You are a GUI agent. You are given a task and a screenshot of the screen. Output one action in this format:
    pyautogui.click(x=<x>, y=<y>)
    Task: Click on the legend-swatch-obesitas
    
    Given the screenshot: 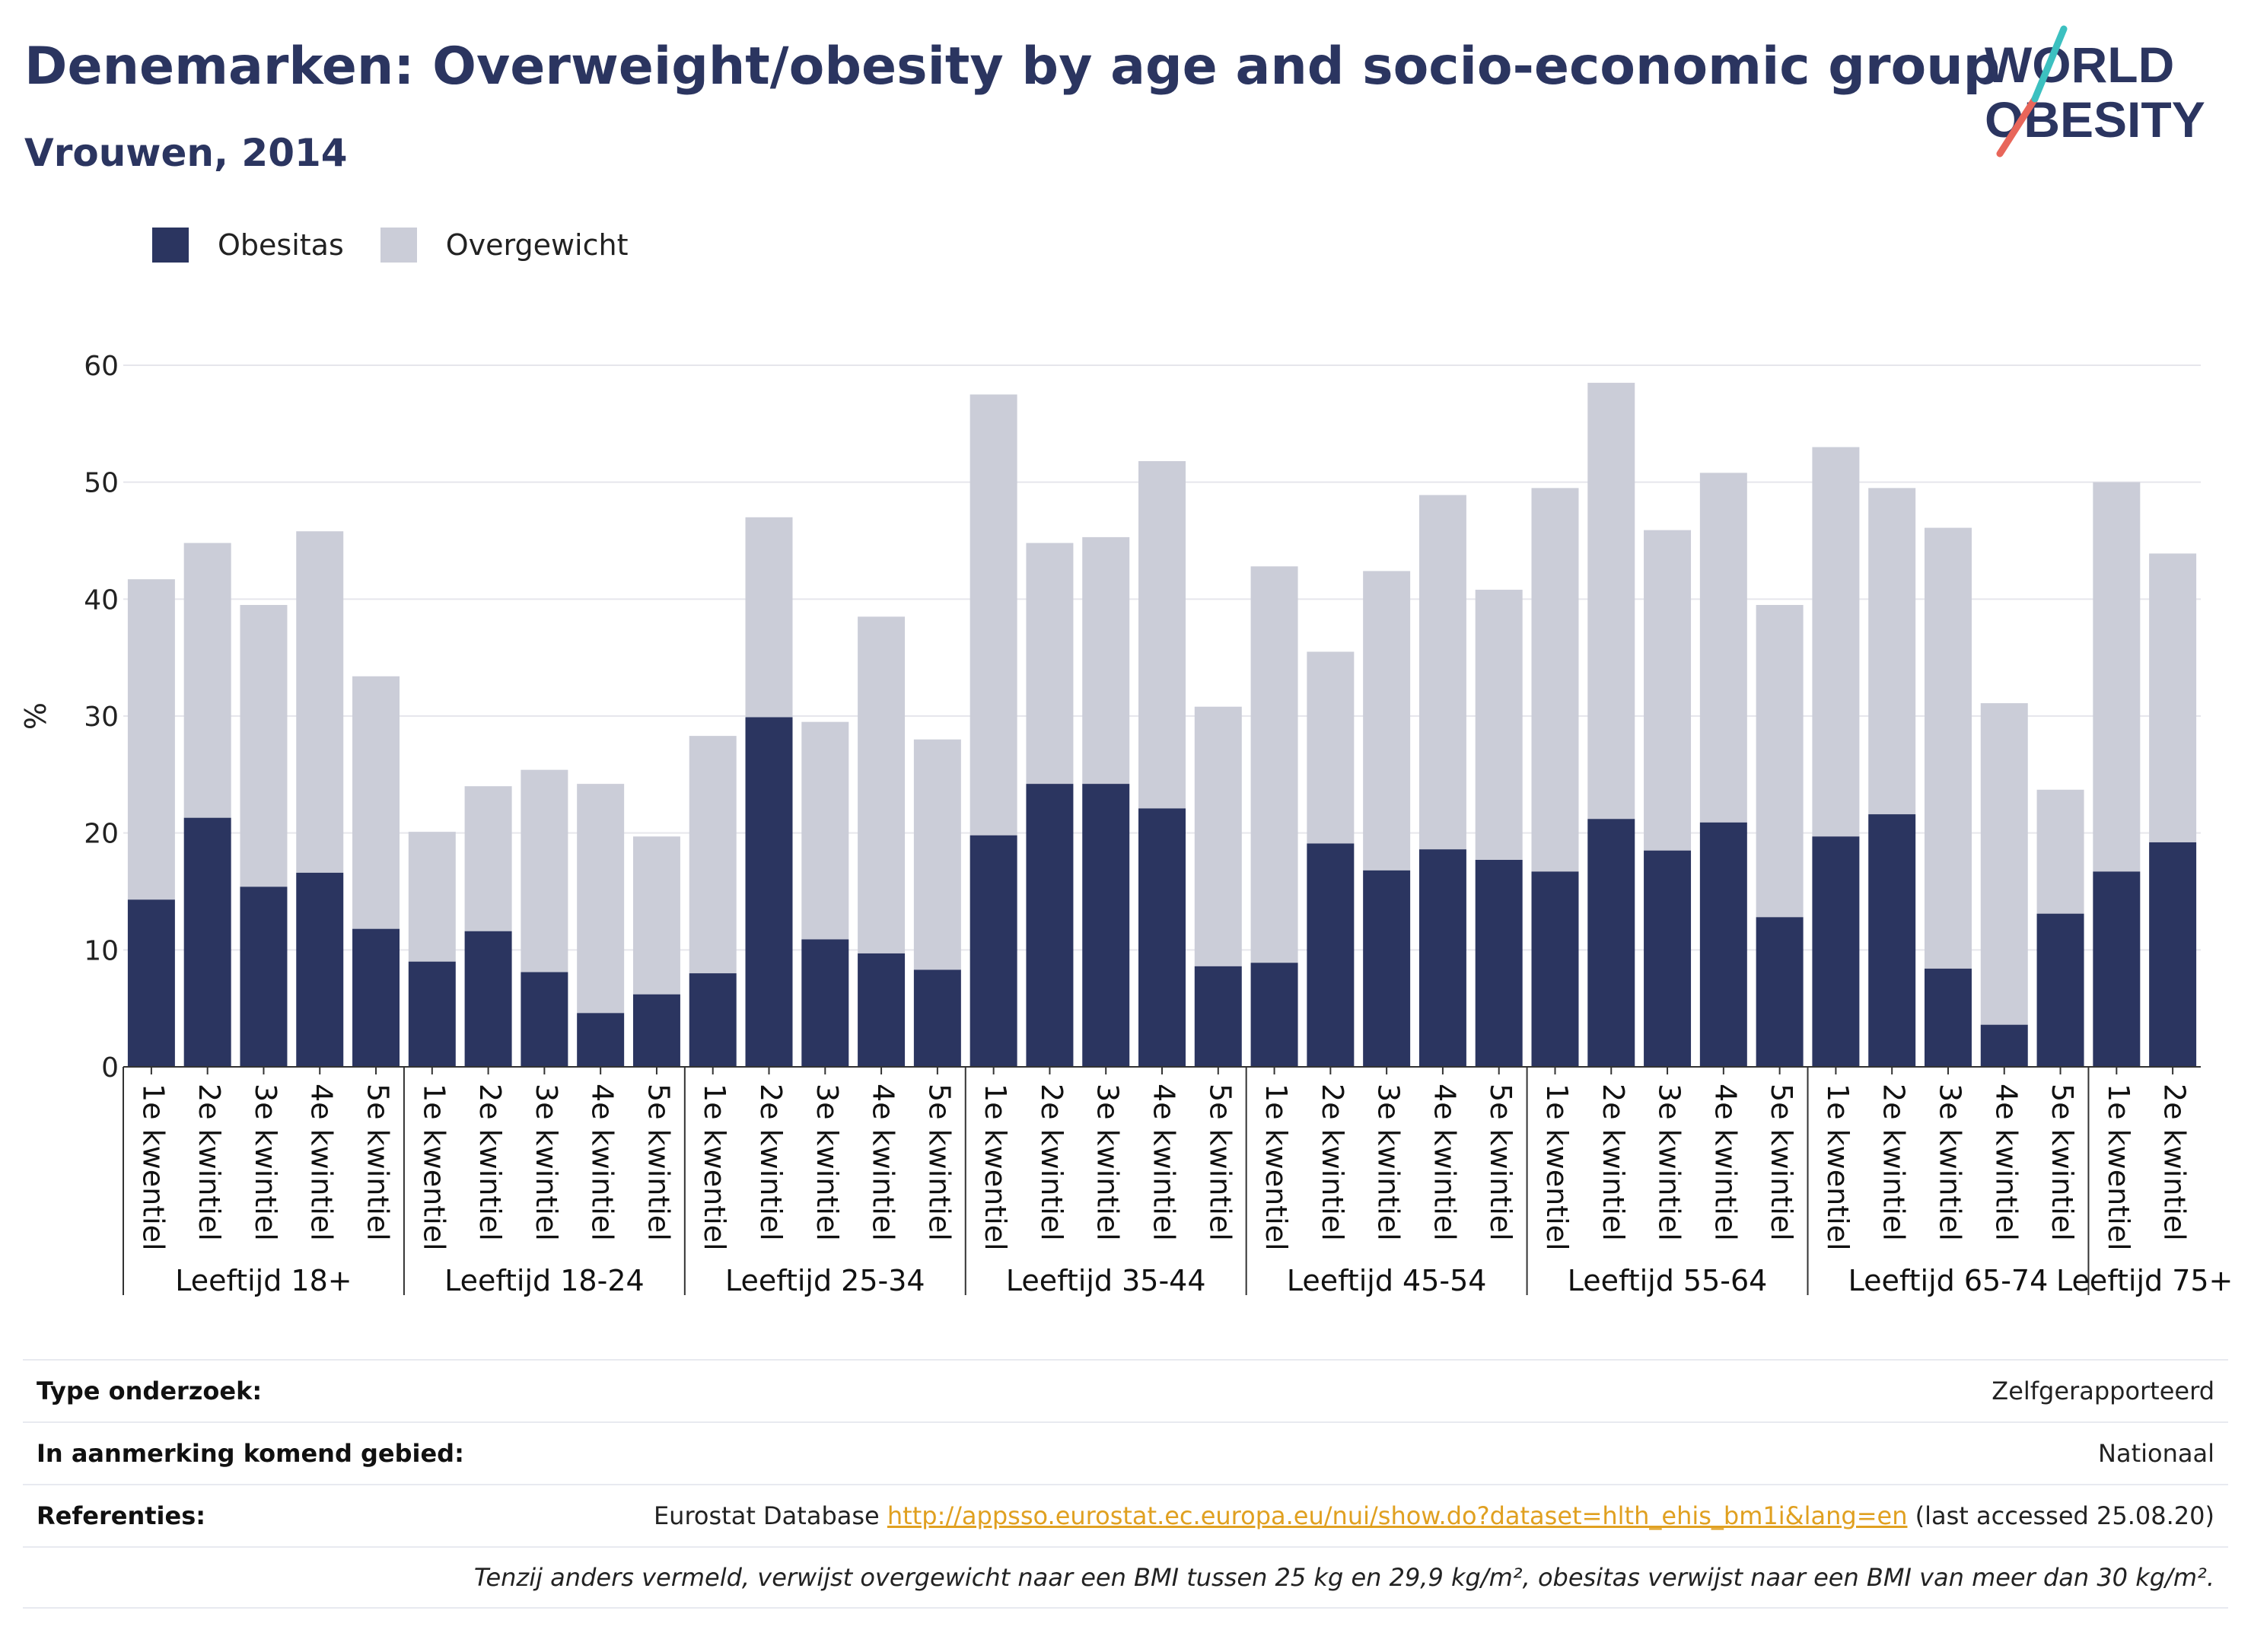 What is the action you would take?
    pyautogui.click(x=170, y=245)
    